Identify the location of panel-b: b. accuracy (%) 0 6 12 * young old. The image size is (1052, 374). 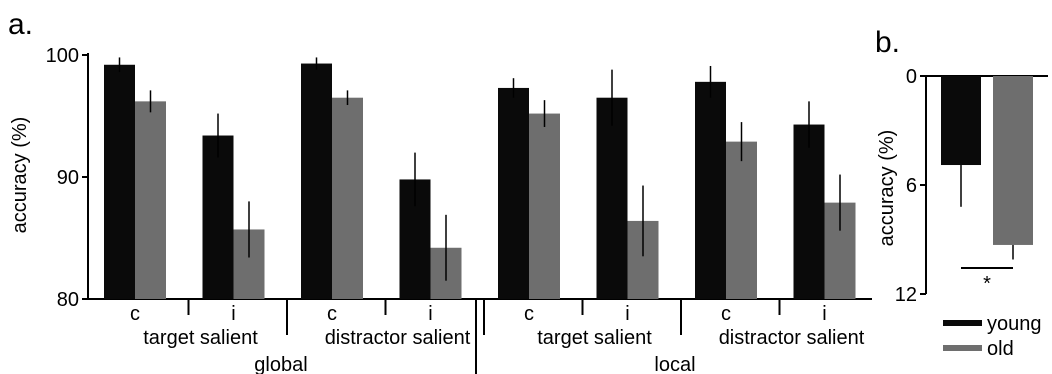
(961, 193).